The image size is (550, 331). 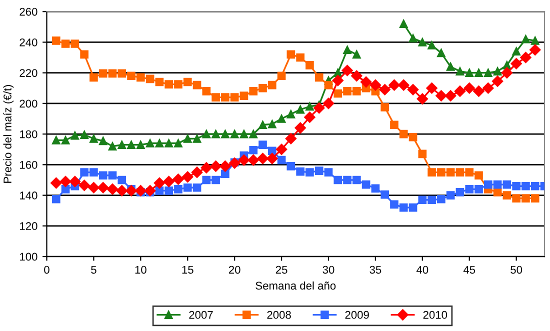 What do you see at coordinates (376, 270) in the screenshot?
I see `x-tick-label: 35` at bounding box center [376, 270].